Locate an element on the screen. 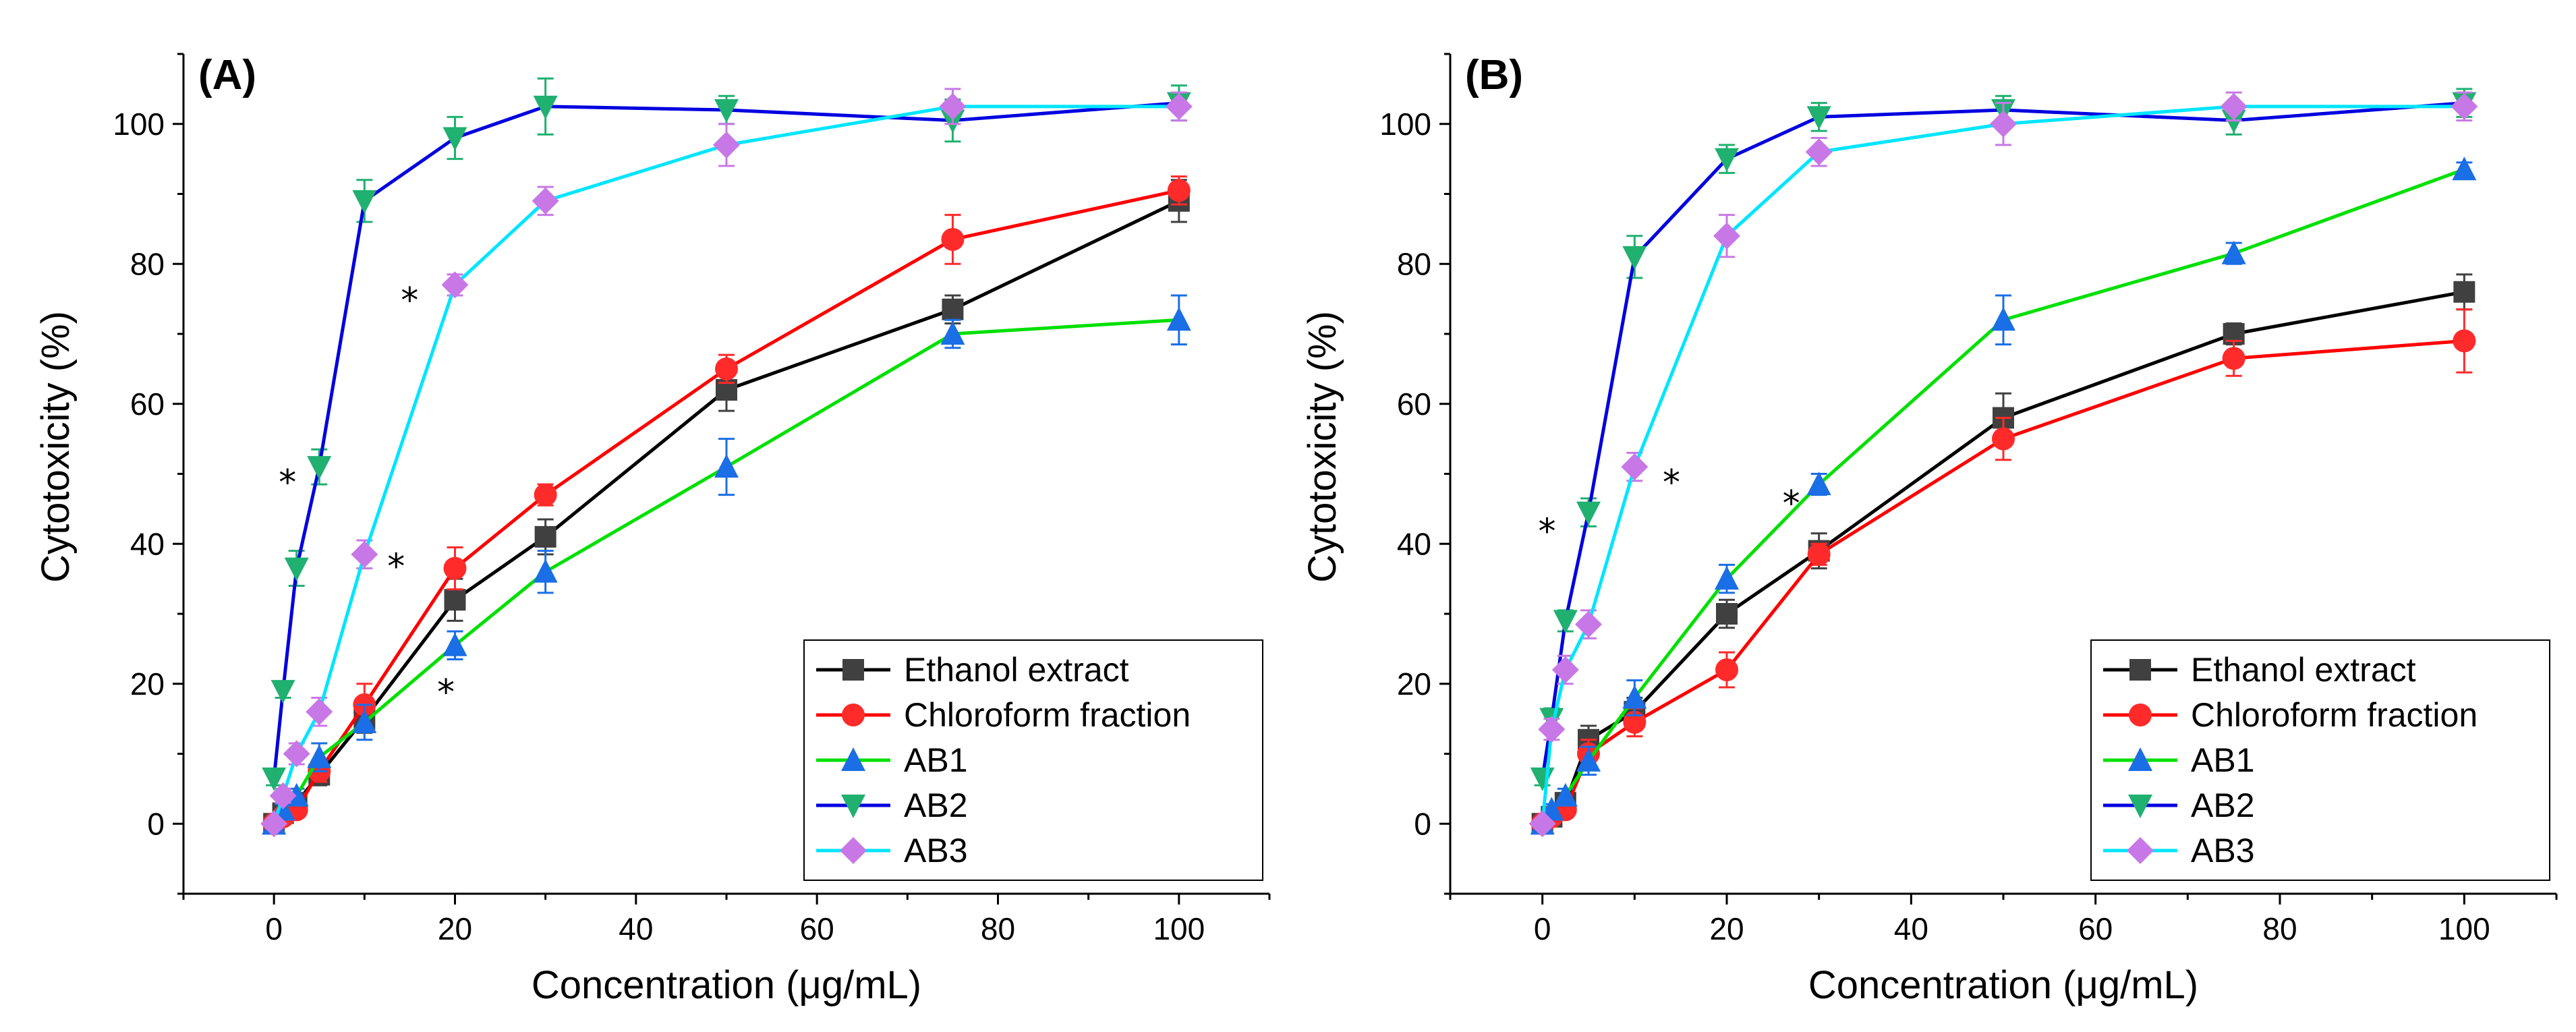  x-tick-label: 60 is located at coordinates (817, 929).